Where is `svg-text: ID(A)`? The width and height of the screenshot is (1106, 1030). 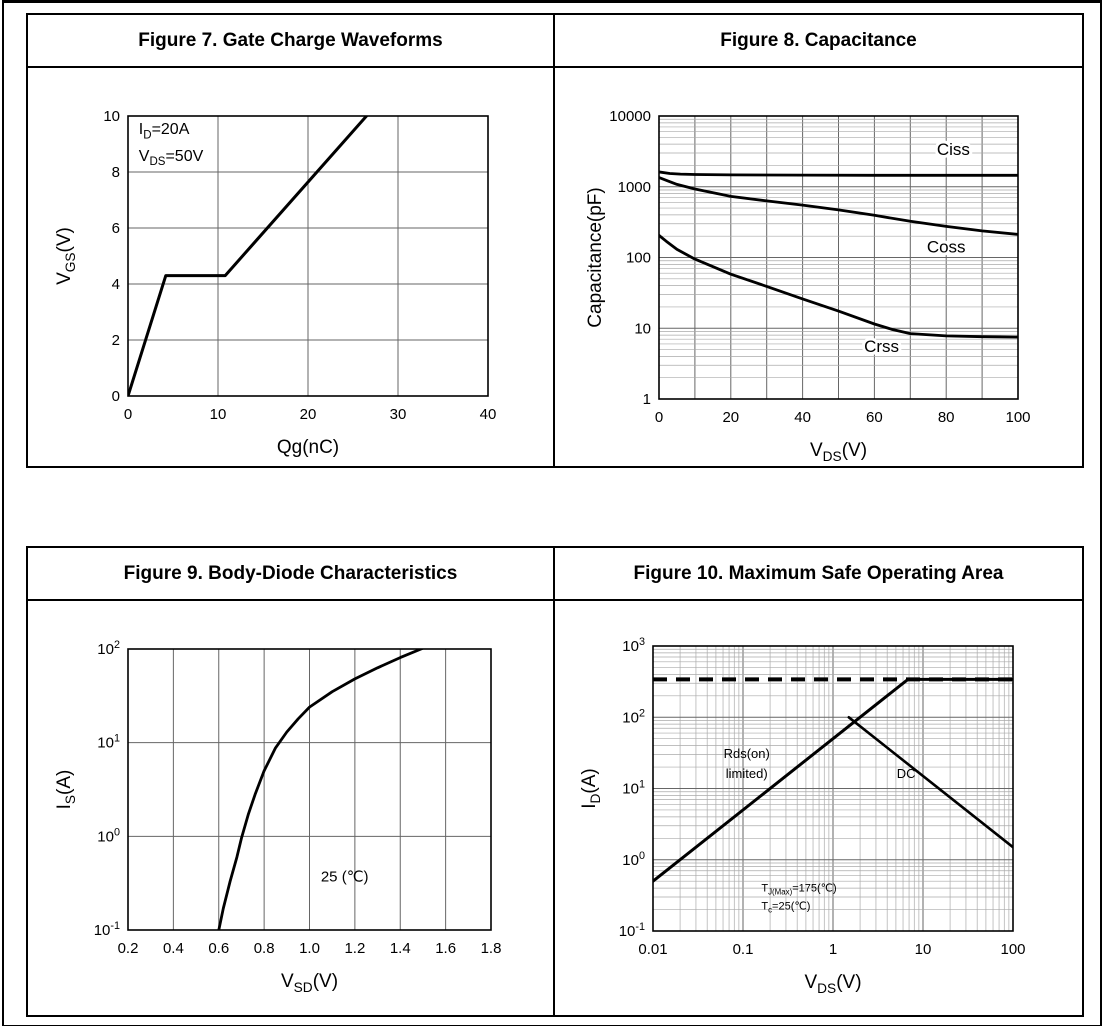 svg-text: ID(A) is located at coordinates (591, 788).